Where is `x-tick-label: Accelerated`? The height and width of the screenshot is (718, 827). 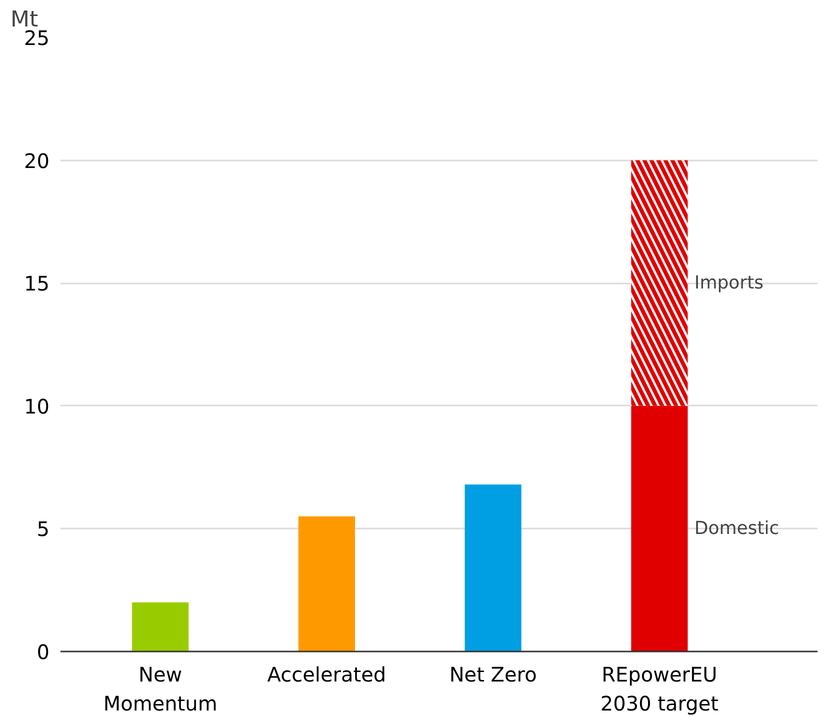 x-tick-label: Accelerated is located at coordinates (326, 674).